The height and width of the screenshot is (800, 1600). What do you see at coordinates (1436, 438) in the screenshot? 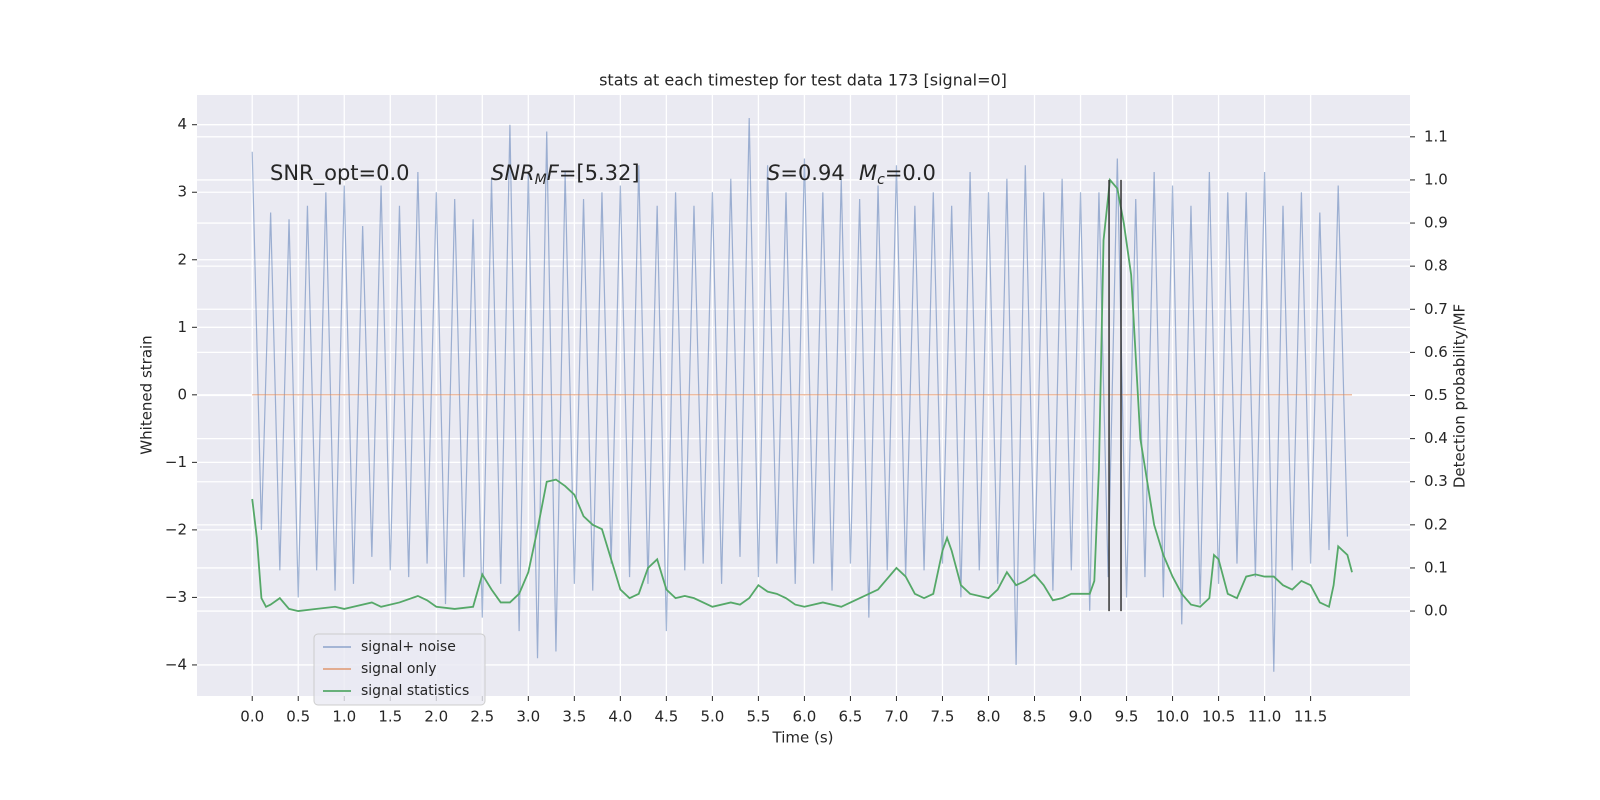
I see `y2-tick-label: 0.4` at bounding box center [1436, 438].